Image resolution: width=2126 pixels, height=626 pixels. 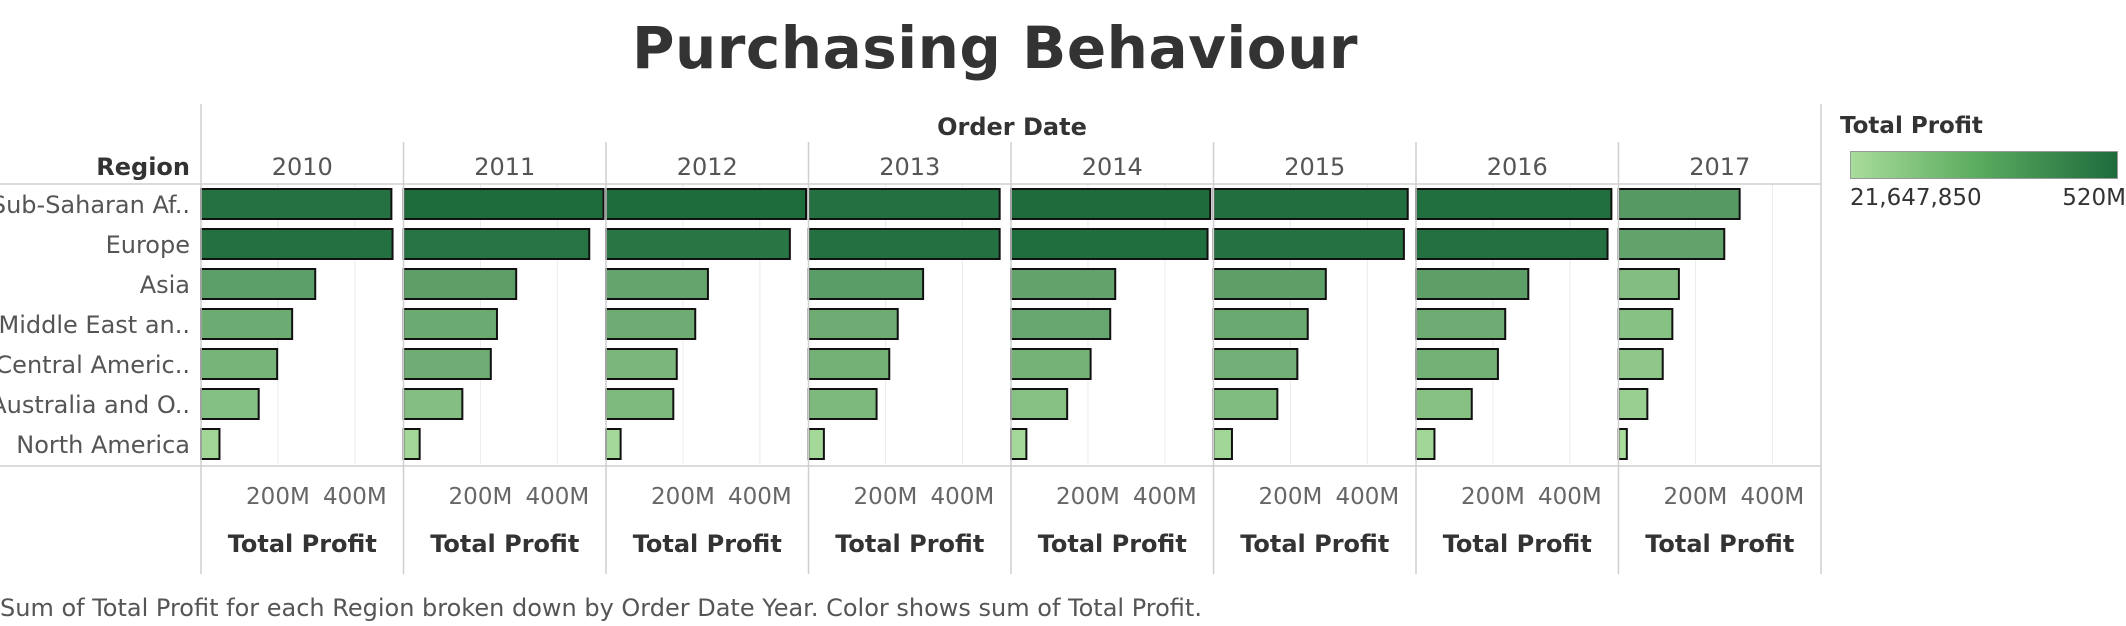 What do you see at coordinates (503, 355) in the screenshot?
I see `panel-2011: 2011 200M 400M Total Profit` at bounding box center [503, 355].